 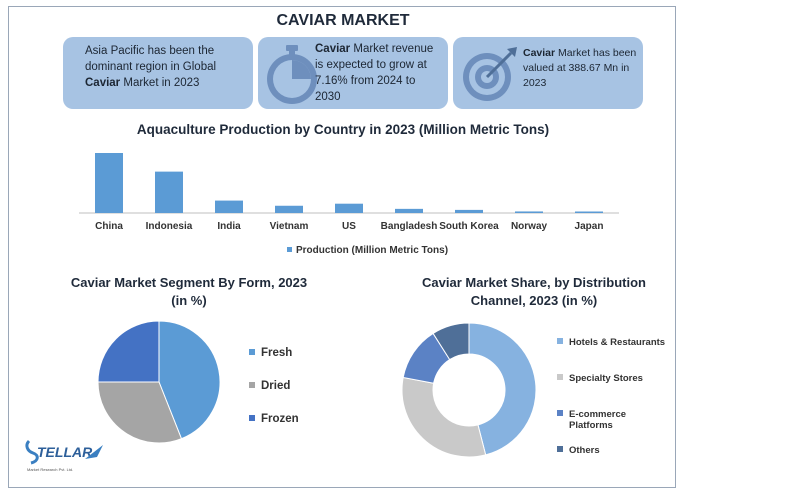 What do you see at coordinates (372, 250) in the screenshot?
I see `legend-label: Production (Million Metric Tons)` at bounding box center [372, 250].